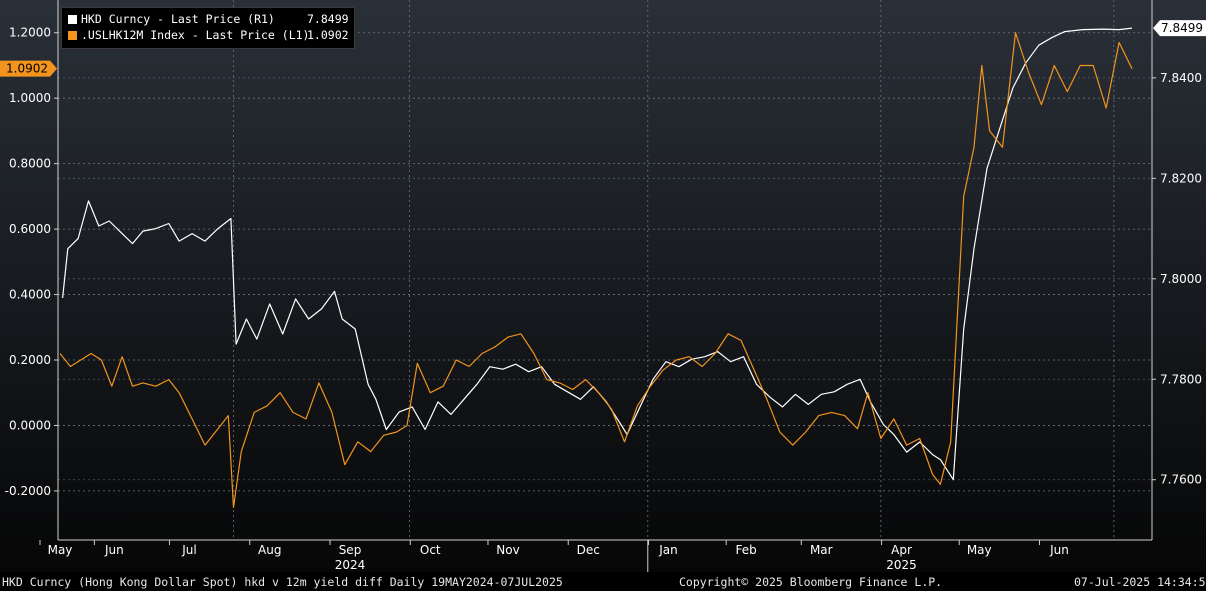  Describe the element at coordinates (30, 425) in the screenshot. I see `left-tick-label: 0.0000` at that location.